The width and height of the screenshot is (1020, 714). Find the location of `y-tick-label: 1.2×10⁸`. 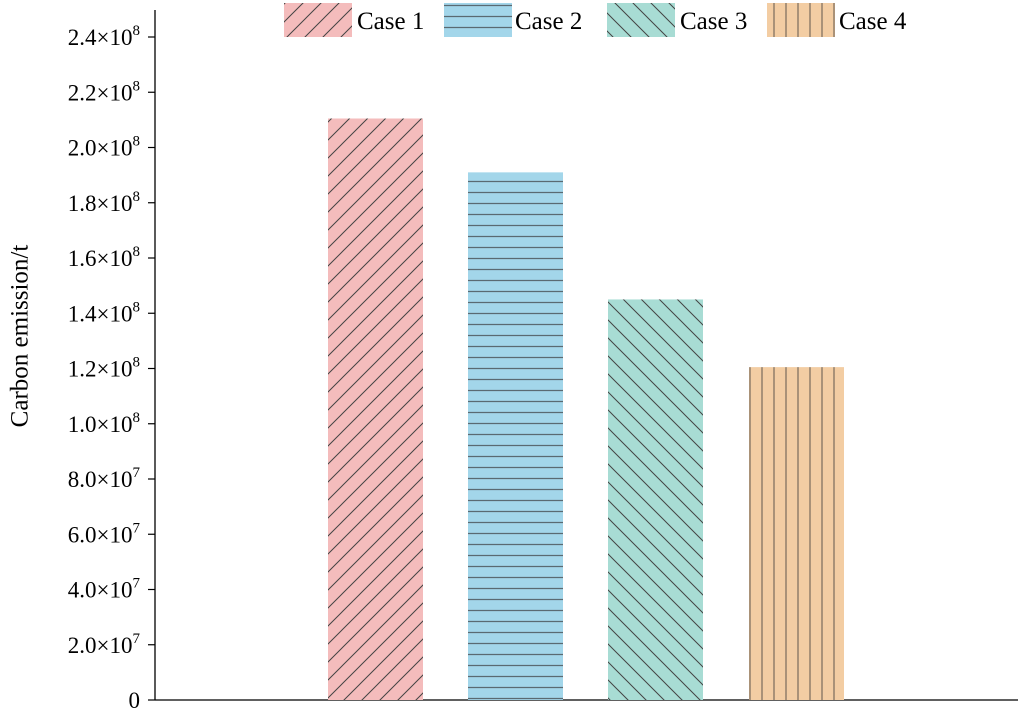

y-tick-label: 1.2×10⁸ is located at coordinates (104, 368).